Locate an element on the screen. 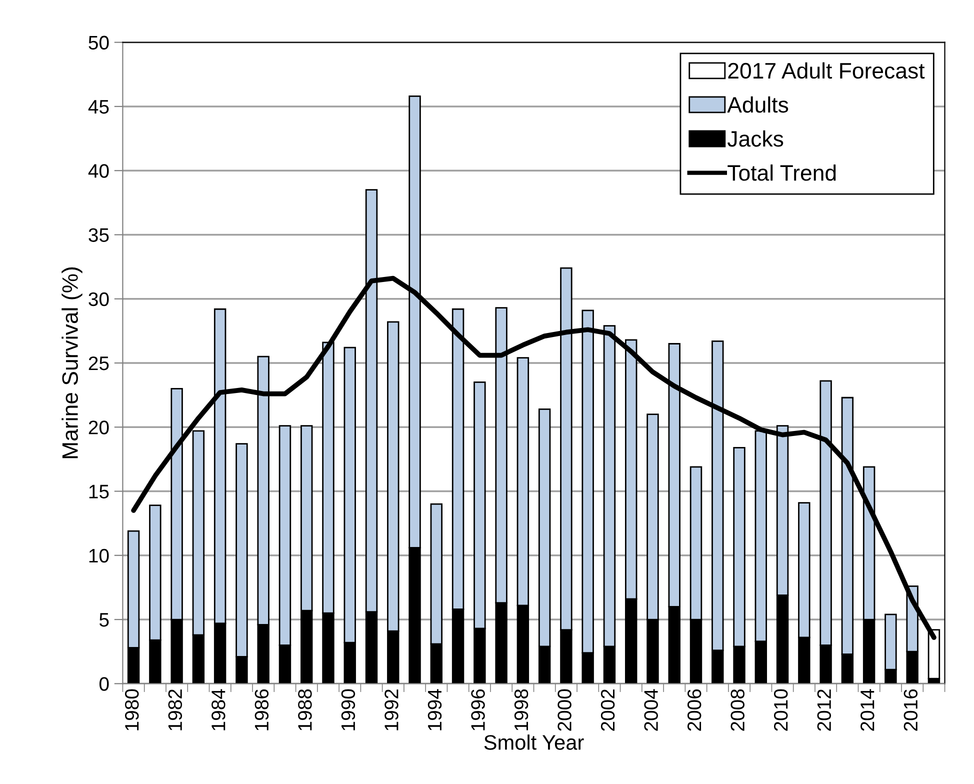  y-tick-label: 15 is located at coordinates (99, 491).